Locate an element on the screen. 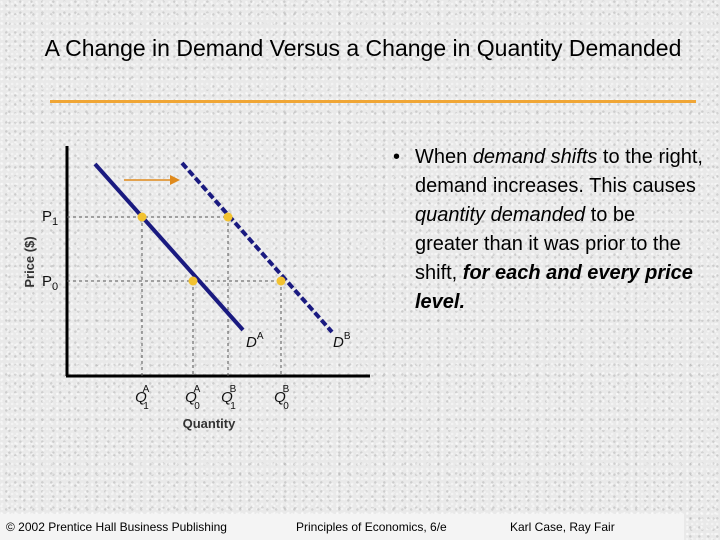 Image resolution: width=720 pixels, height=540 pixels. price-label-p0: P0 is located at coordinates (50, 283).